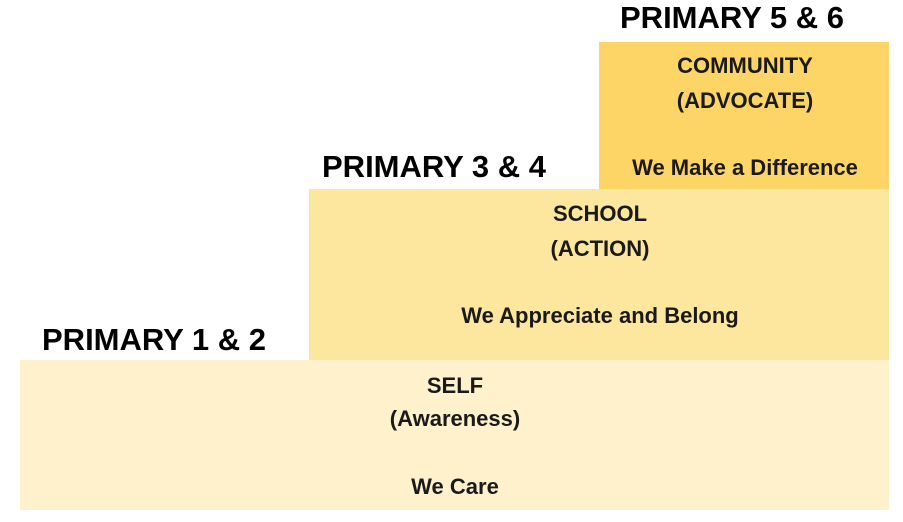 The width and height of the screenshot is (903, 522). I want to click on step-3-motto: We Make a Difference, so click(745, 167).